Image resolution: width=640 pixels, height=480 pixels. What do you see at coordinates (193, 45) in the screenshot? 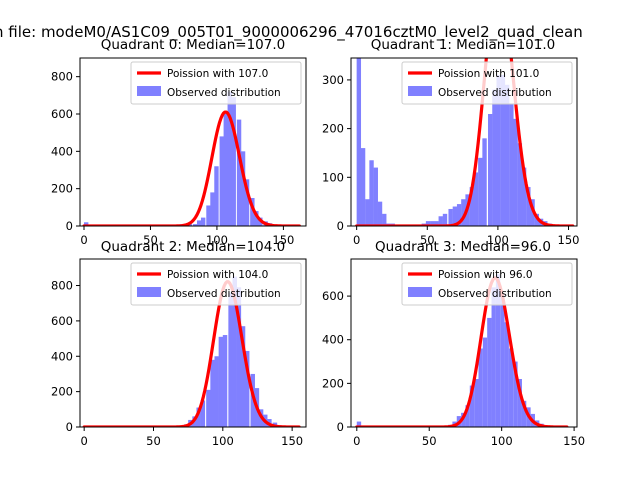
I see `panel-title: Quadrant 0: Median=107.0` at bounding box center [193, 45].